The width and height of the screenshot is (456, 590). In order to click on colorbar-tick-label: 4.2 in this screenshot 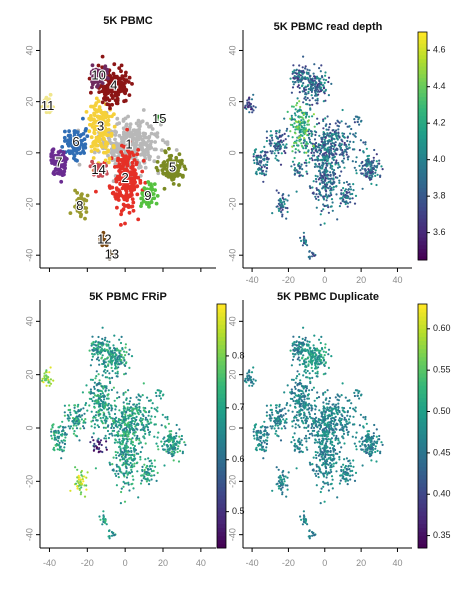, I will do `click(439, 123)`.